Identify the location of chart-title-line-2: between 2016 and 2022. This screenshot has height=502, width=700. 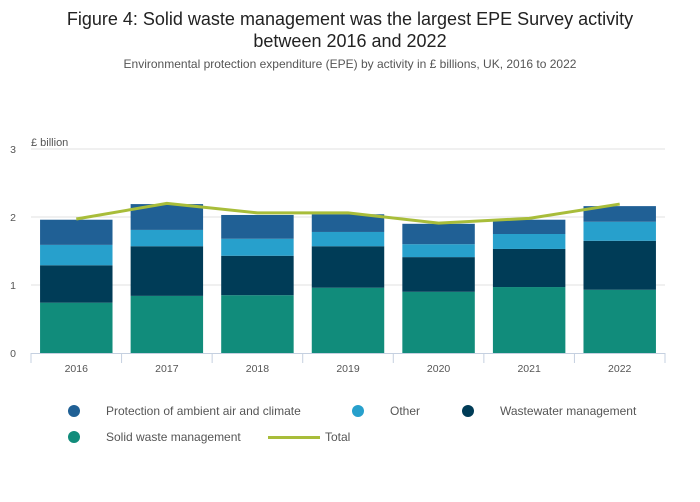
(350, 41).